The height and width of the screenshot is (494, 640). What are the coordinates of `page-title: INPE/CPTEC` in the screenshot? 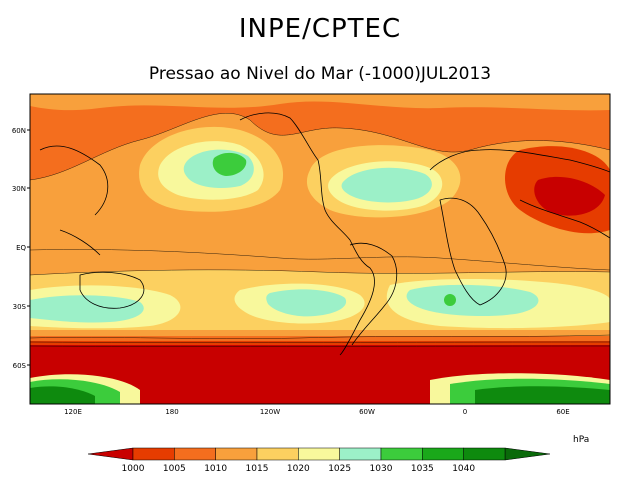 It's located at (320, 29).